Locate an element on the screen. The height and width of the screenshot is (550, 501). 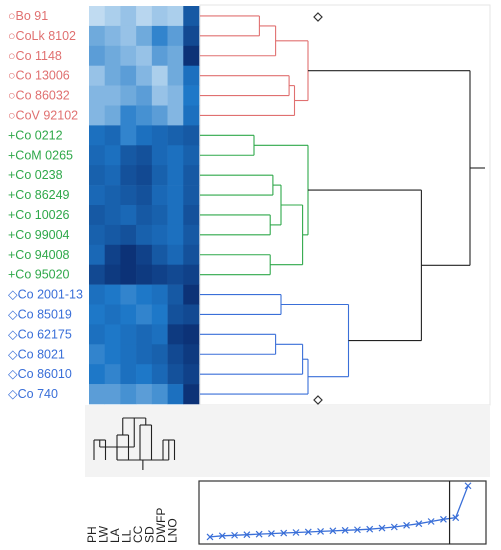
row-label: ◇Co 86010 is located at coordinates (40, 374).